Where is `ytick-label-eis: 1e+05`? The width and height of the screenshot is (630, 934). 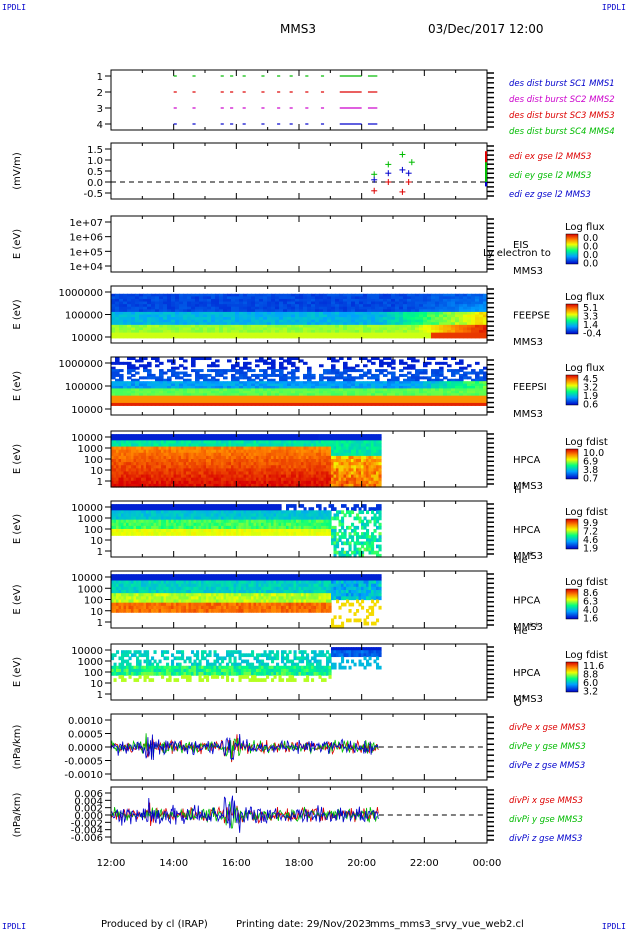 ytick-label-eis: 1e+05 is located at coordinates (86, 252).